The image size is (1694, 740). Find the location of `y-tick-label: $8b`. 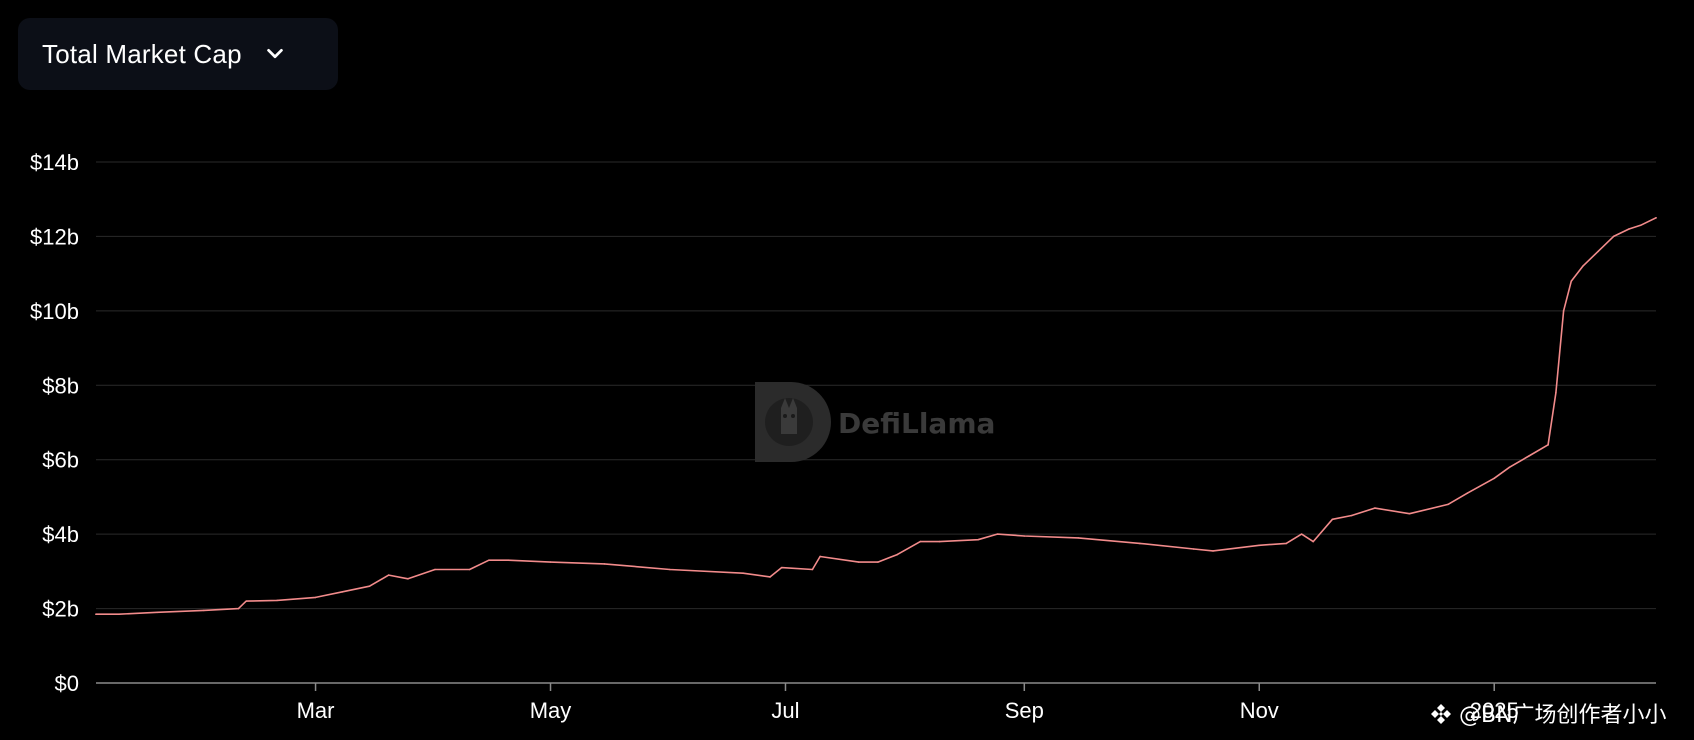

y-tick-label: $8b is located at coordinates (60, 385).